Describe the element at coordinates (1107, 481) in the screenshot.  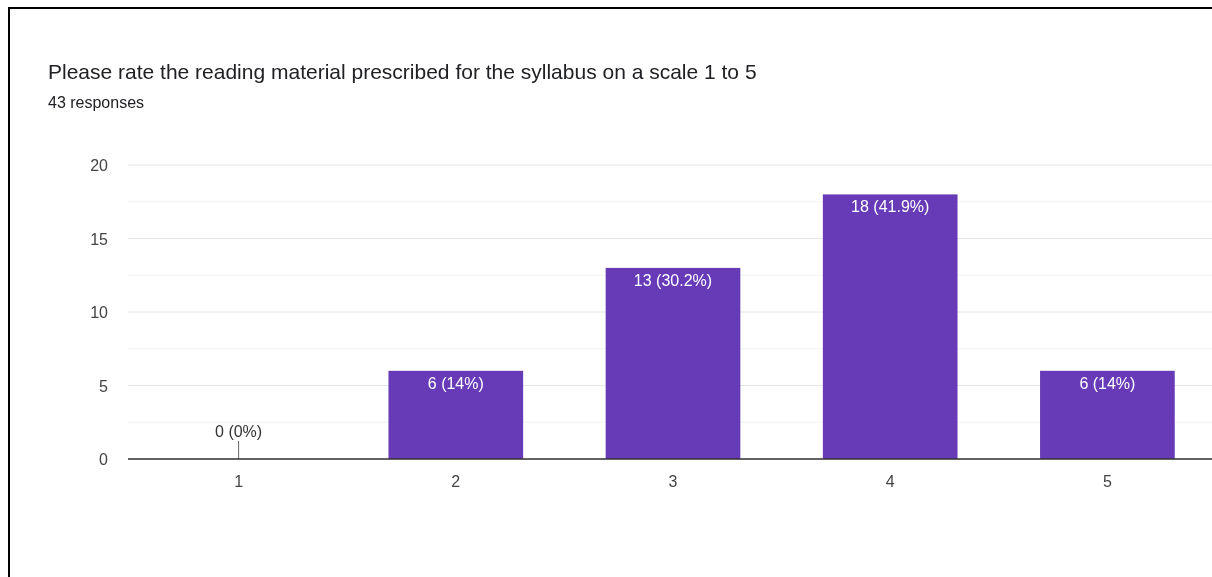
I see `x-tick-label: 5` at that location.